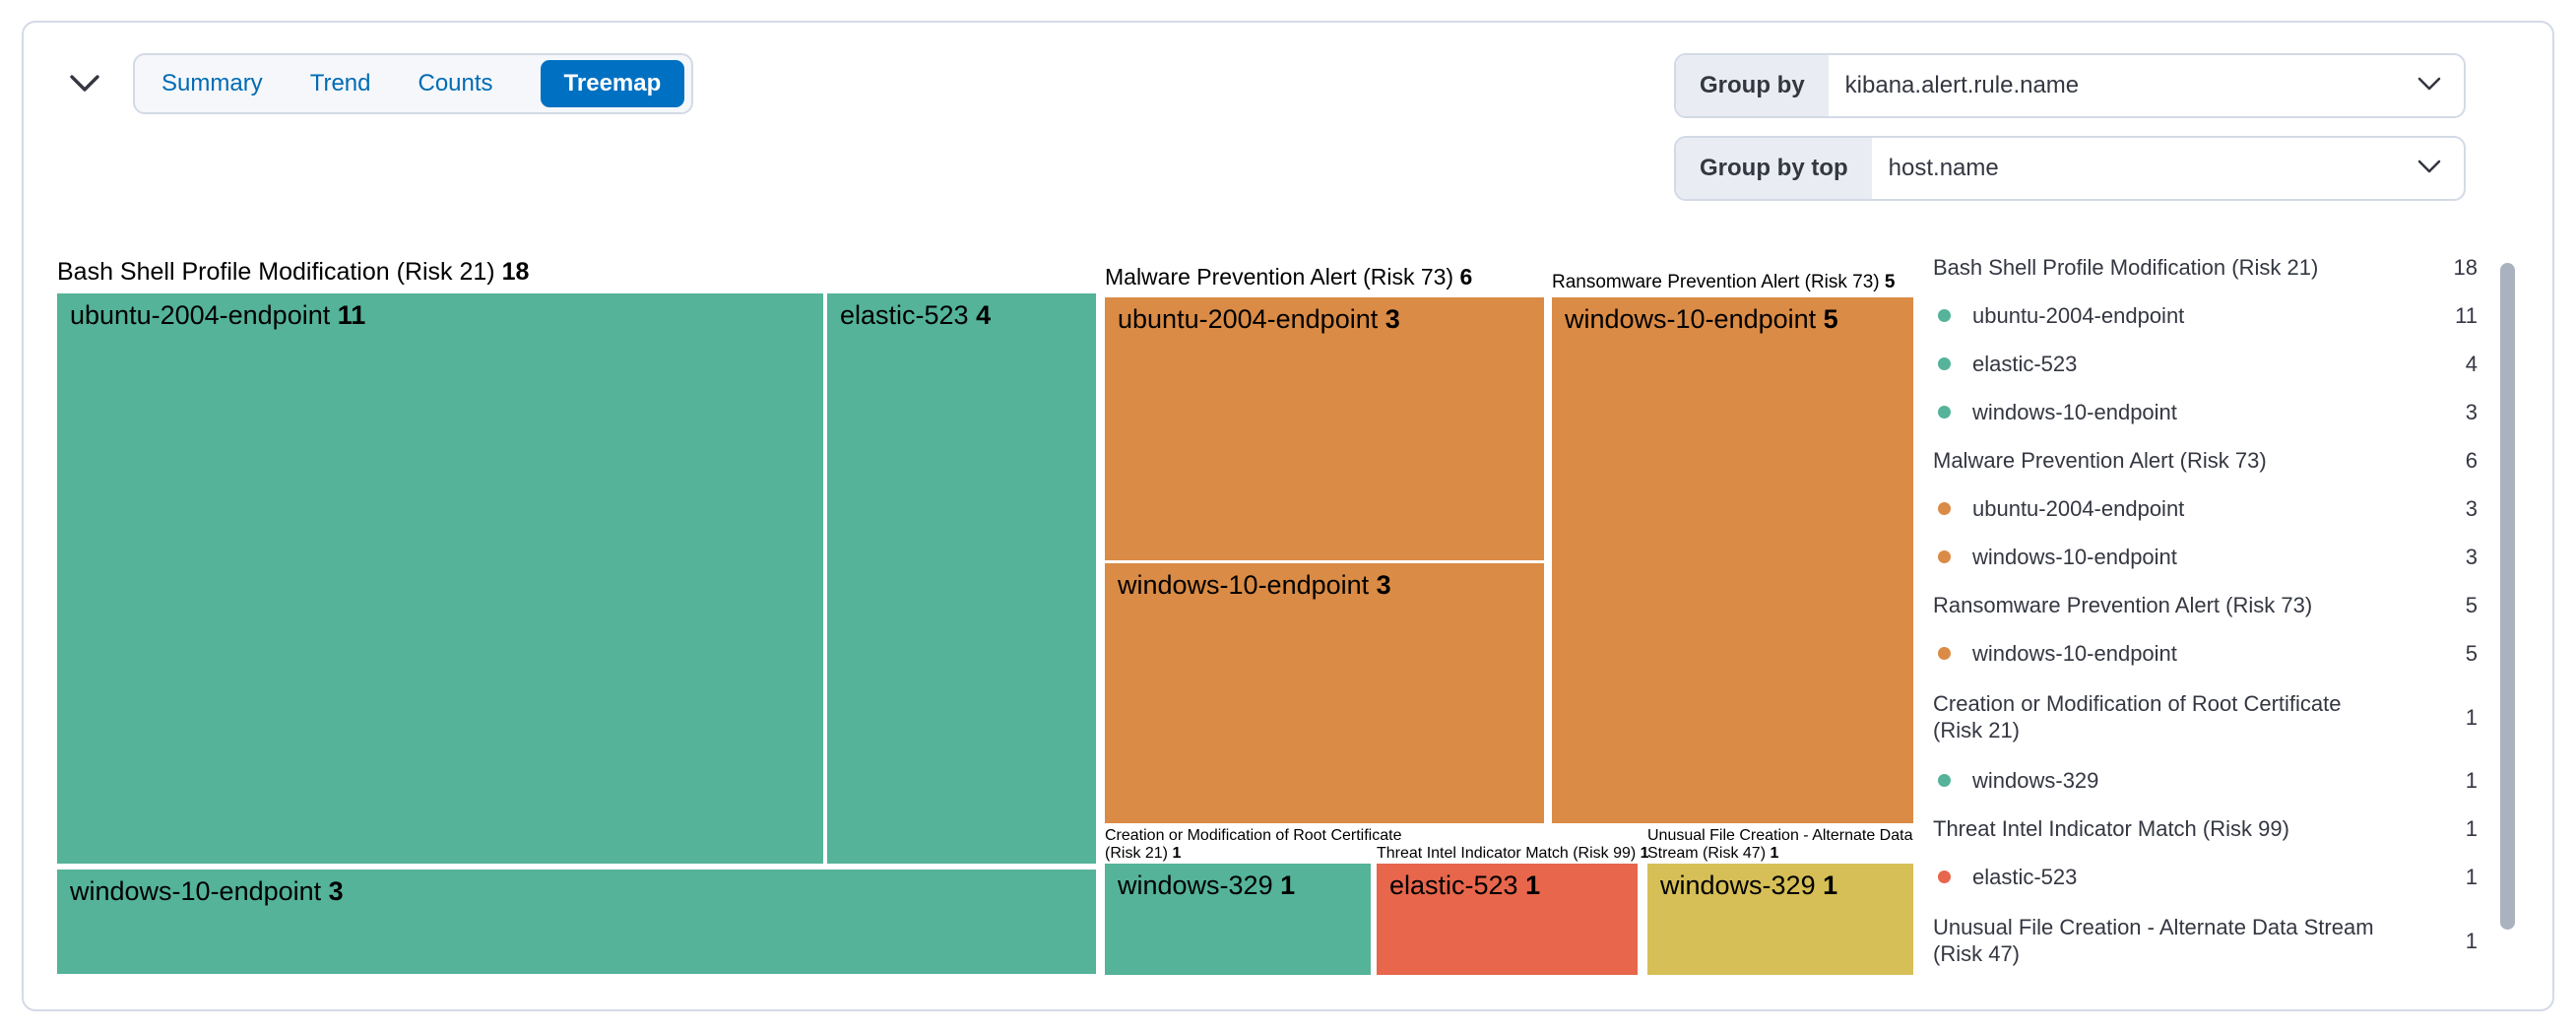 The image size is (2576, 1032). What do you see at coordinates (340, 83) in the screenshot?
I see `tab-trend: Trend` at bounding box center [340, 83].